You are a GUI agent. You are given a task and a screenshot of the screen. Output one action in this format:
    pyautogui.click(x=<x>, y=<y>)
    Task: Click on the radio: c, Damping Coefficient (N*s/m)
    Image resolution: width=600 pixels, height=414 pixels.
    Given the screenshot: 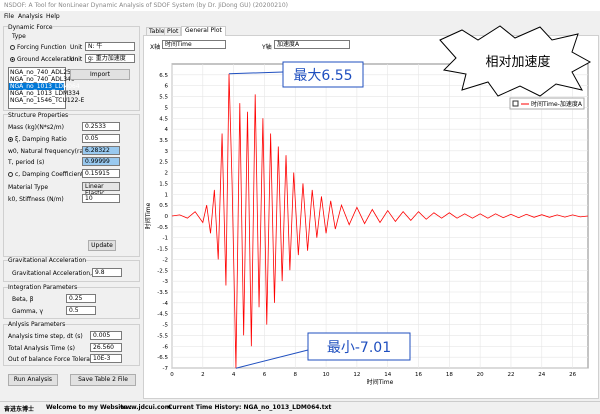 What is the action you would take?
    pyautogui.click(x=58, y=174)
    